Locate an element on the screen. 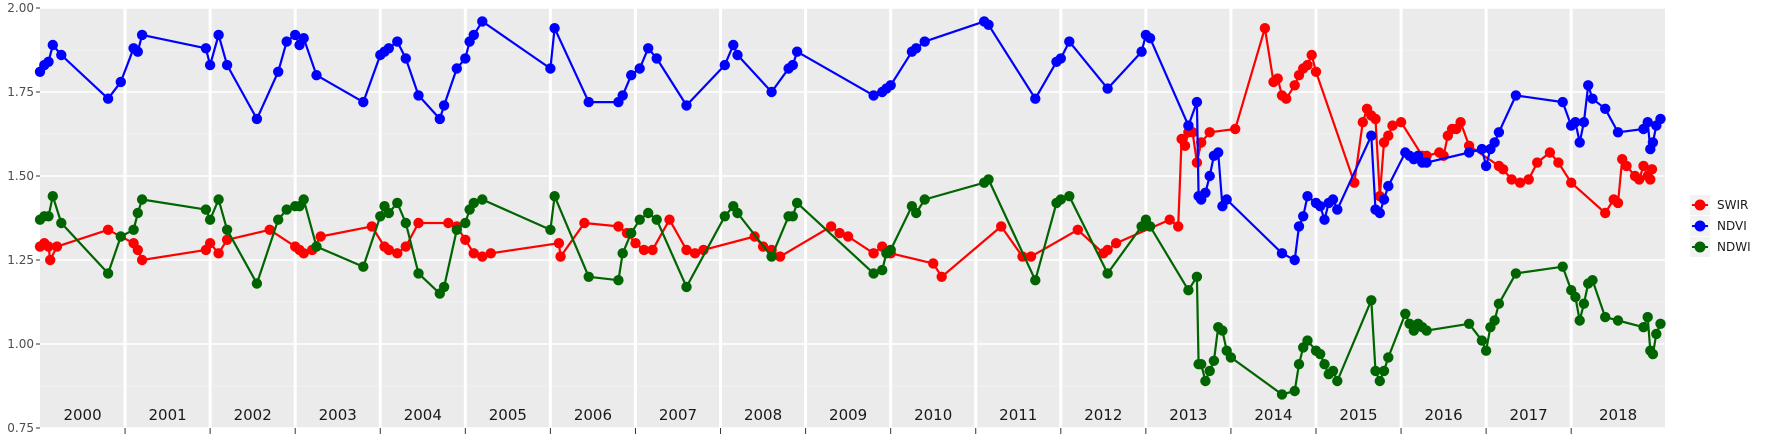  year-label: 2013 is located at coordinates (1188, 415).